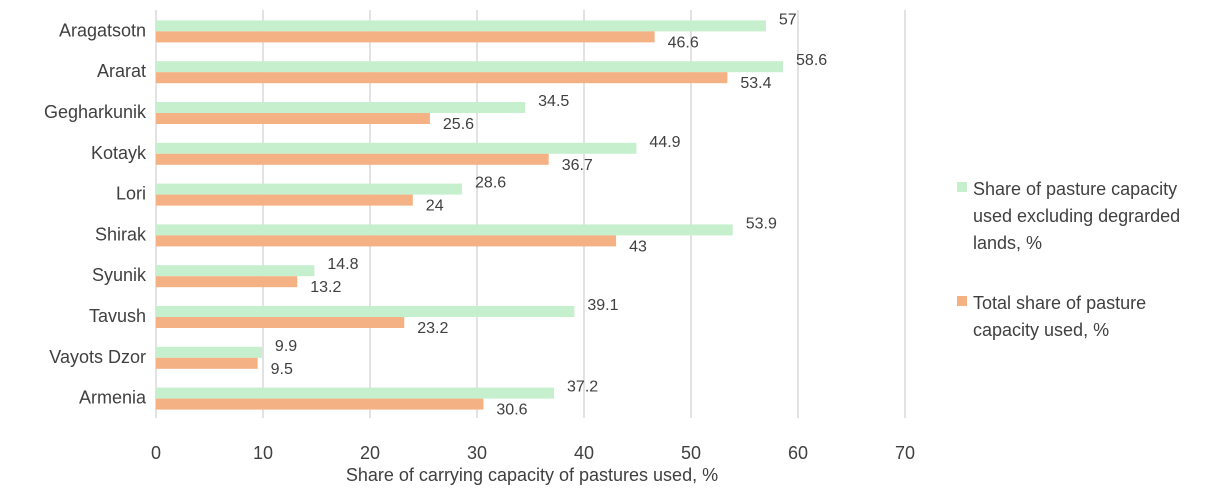 The image size is (1226, 488). What do you see at coordinates (432, 328) in the screenshot?
I see `data-label: 23.2` at bounding box center [432, 328].